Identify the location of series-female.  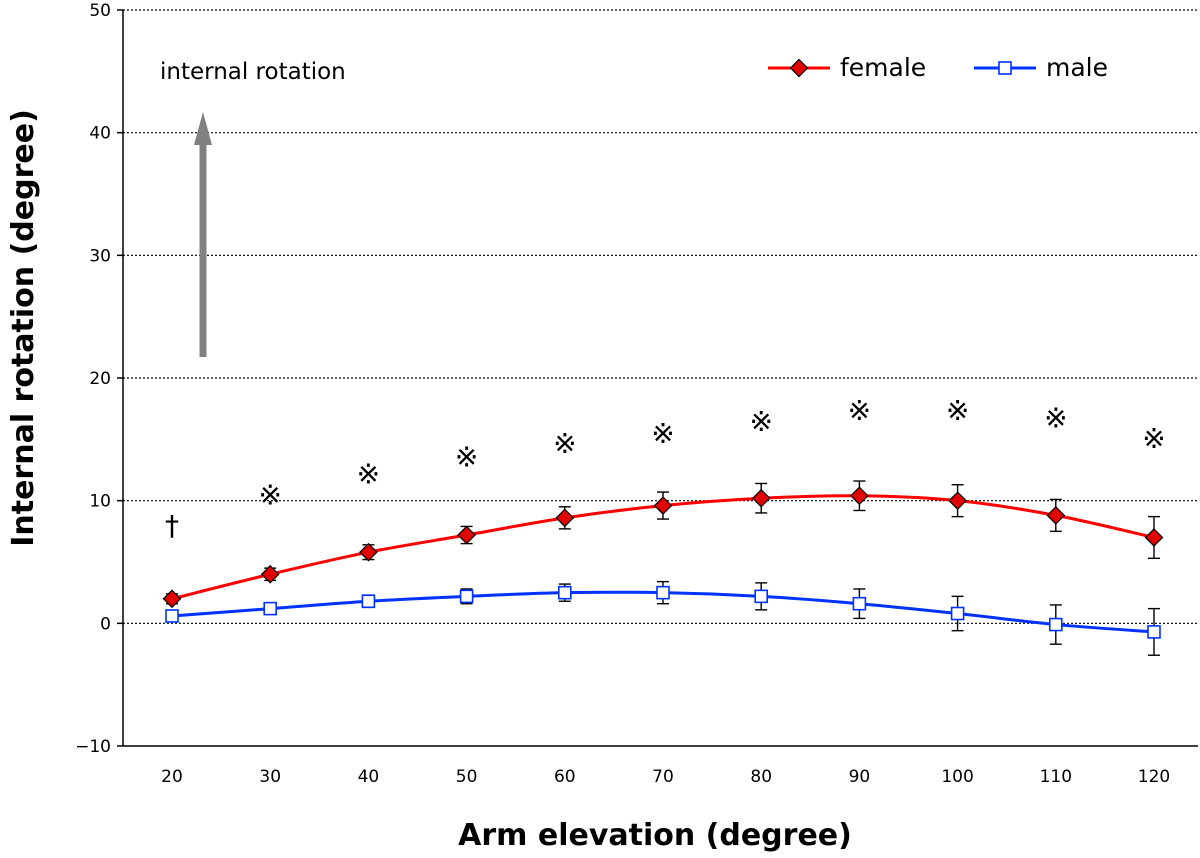
(663, 544).